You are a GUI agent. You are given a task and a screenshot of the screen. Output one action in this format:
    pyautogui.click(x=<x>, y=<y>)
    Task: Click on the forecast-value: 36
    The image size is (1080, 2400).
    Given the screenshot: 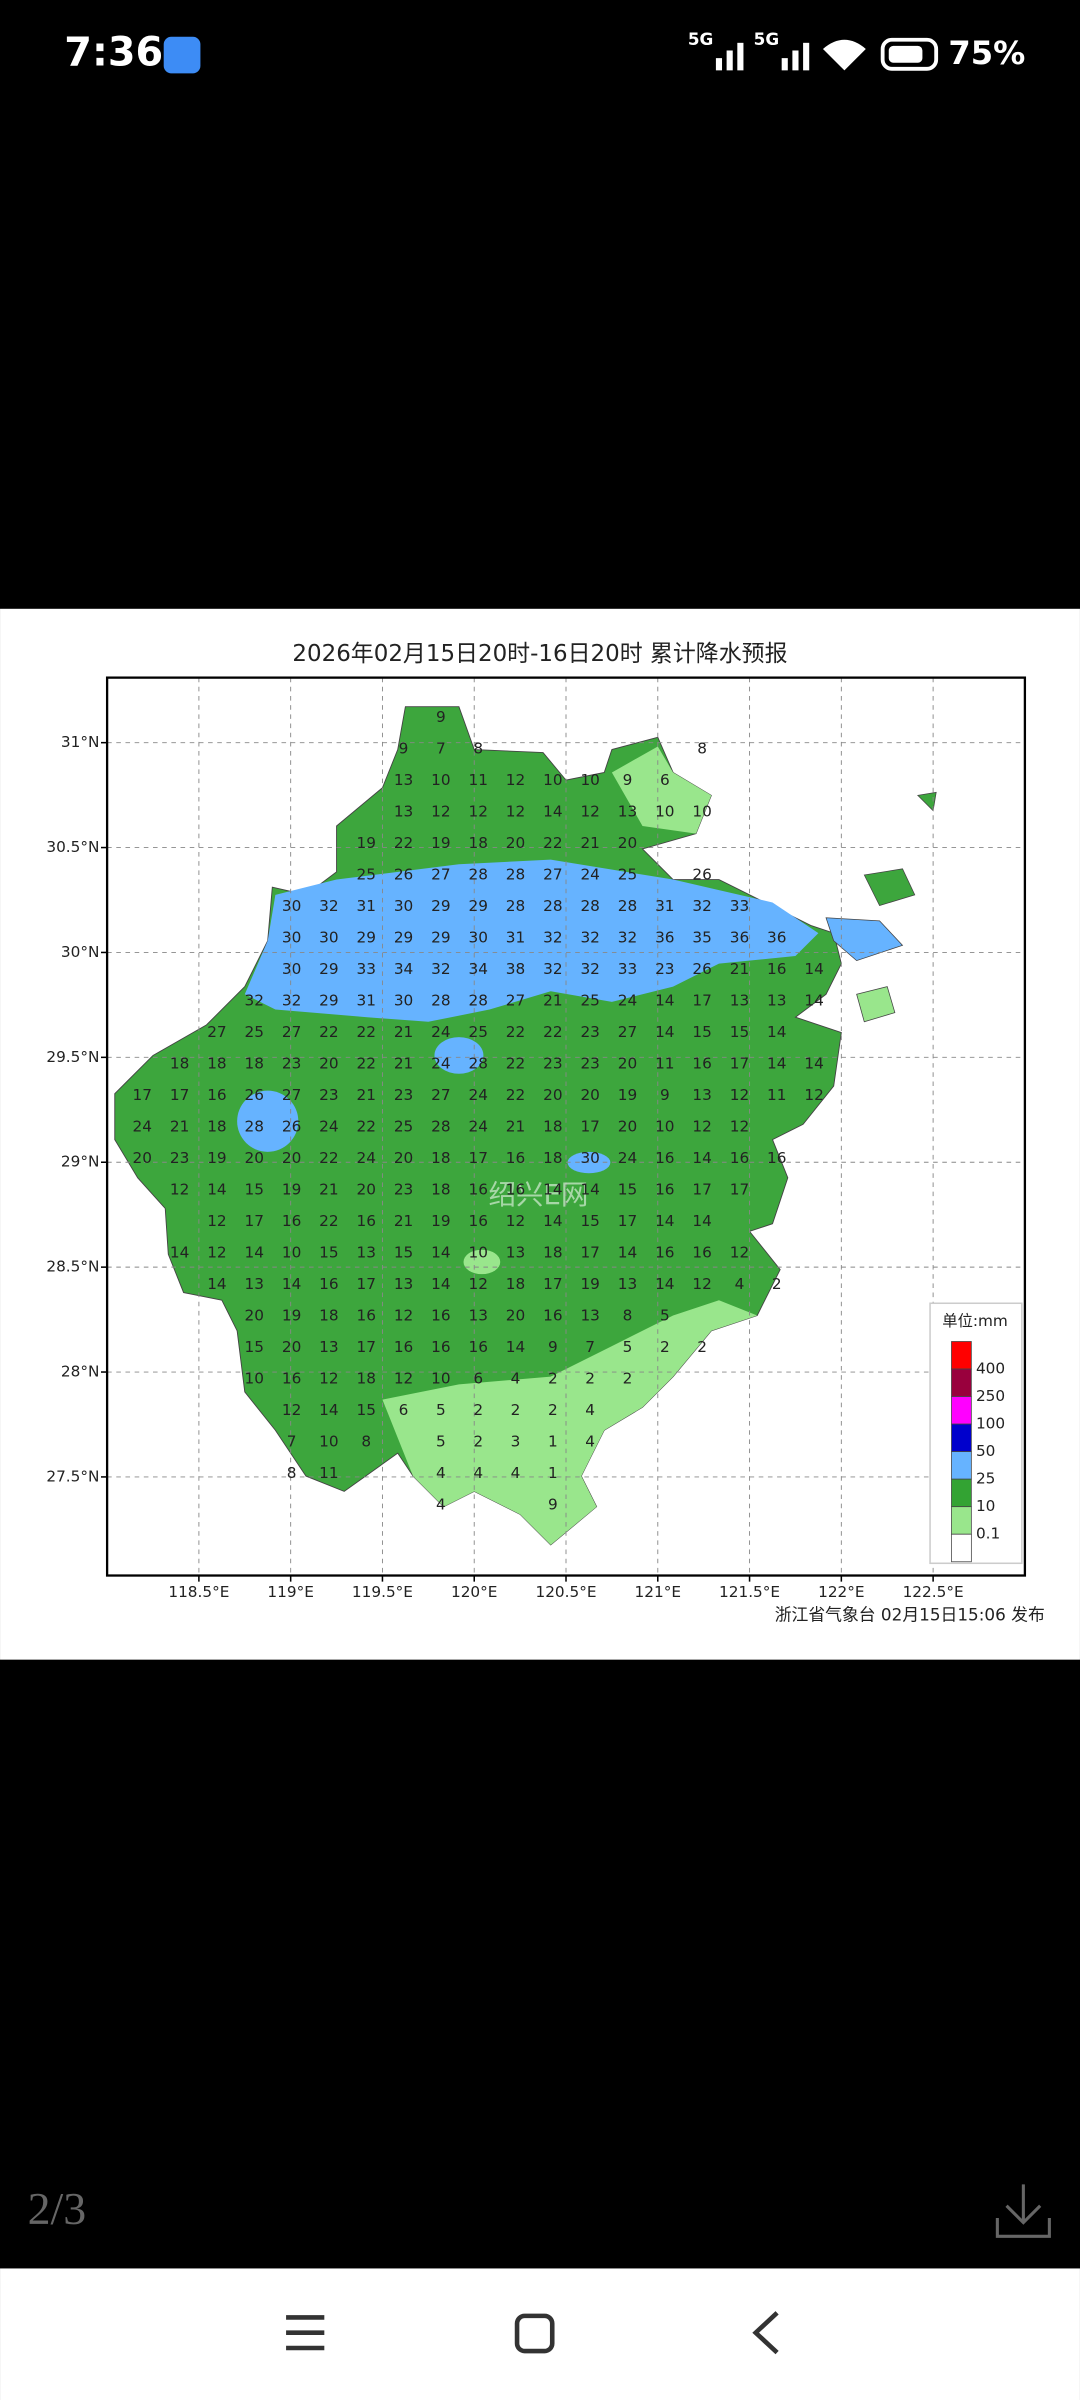 What is the action you would take?
    pyautogui.click(x=776, y=937)
    